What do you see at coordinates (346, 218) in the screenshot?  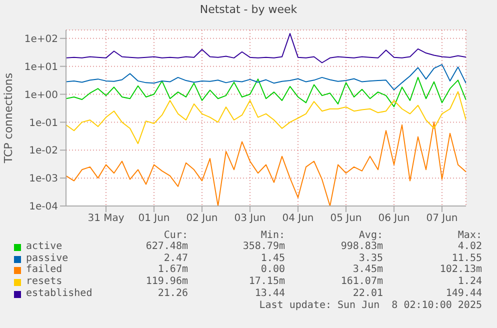 I see `x-tick-label: 05 Jun` at bounding box center [346, 218].